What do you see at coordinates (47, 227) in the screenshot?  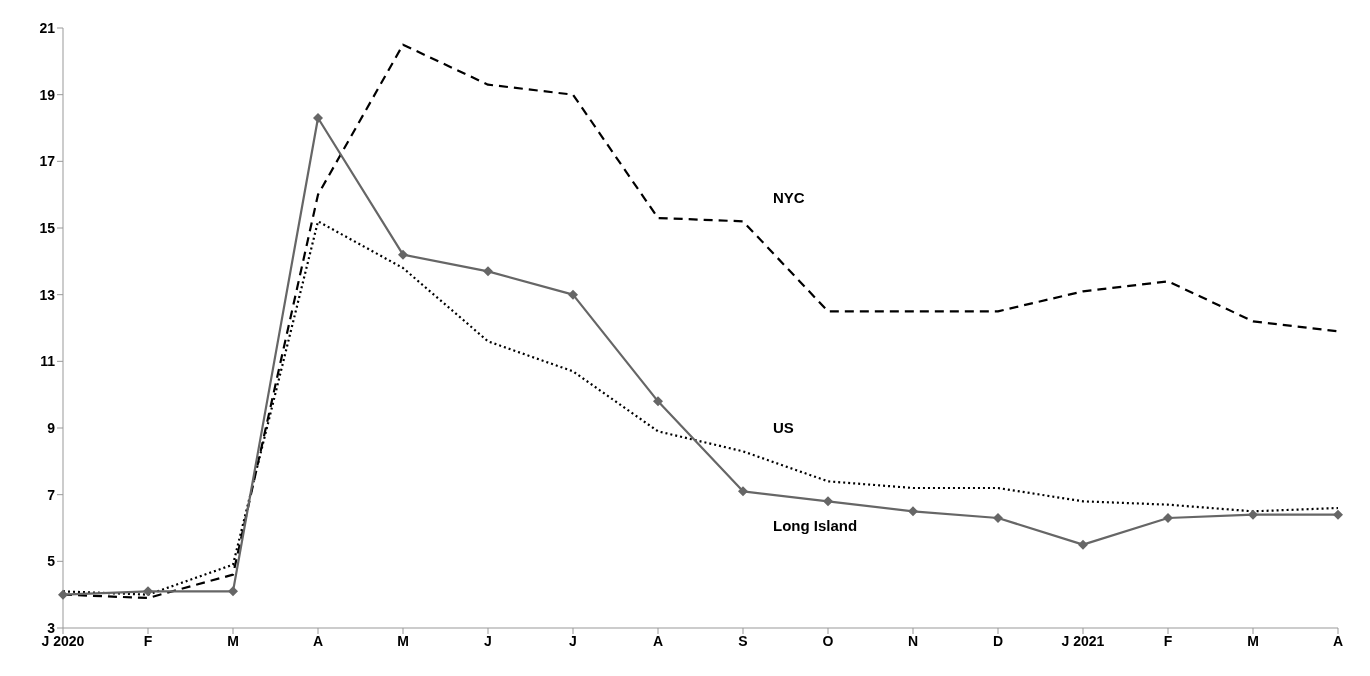 I see `y-tick-label: 15` at bounding box center [47, 227].